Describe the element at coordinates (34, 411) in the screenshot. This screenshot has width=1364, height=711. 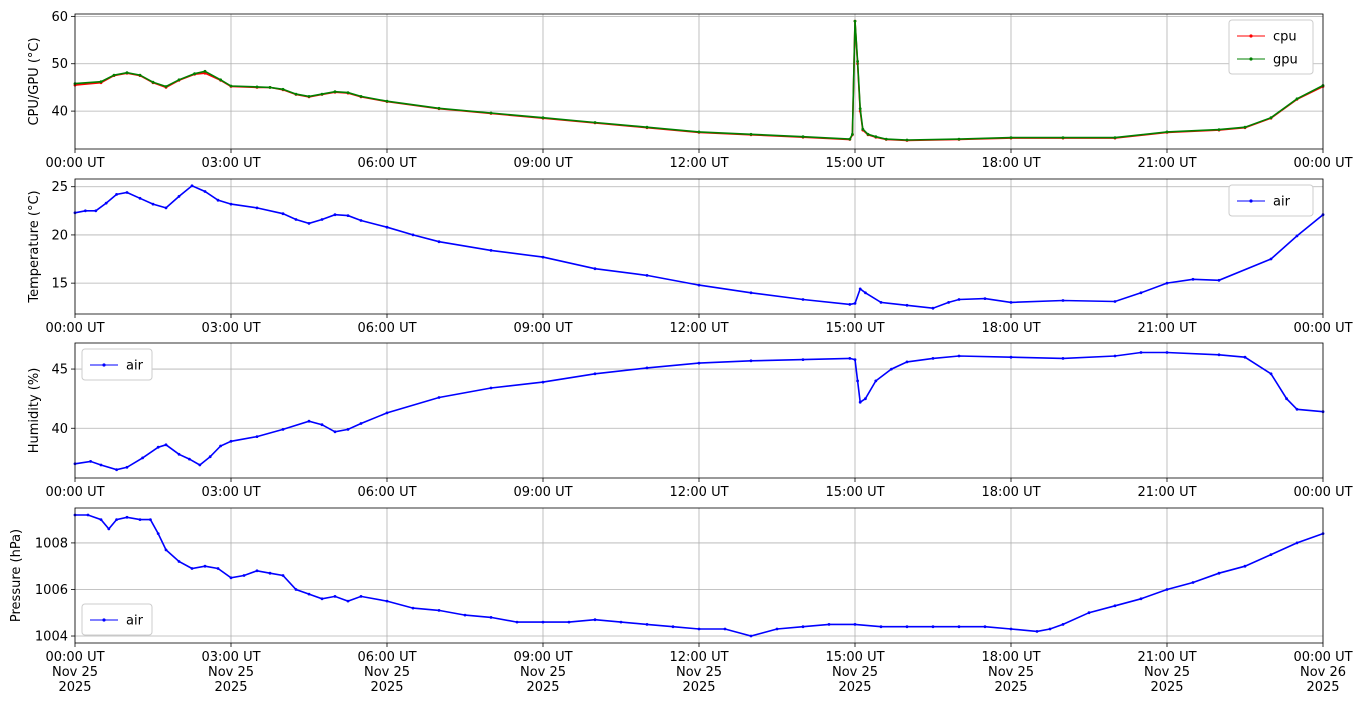
I see `y-axis-title: Humidity (%)` at that location.